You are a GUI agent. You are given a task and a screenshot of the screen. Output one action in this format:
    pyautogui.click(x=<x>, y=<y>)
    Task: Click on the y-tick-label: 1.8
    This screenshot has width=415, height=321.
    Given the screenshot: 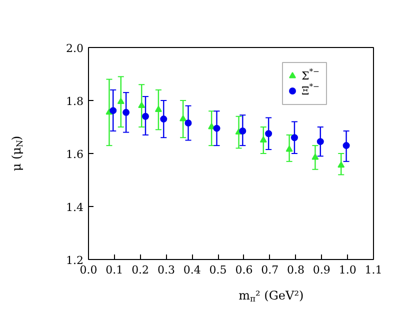 What is the action you would take?
    pyautogui.click(x=75, y=101)
    